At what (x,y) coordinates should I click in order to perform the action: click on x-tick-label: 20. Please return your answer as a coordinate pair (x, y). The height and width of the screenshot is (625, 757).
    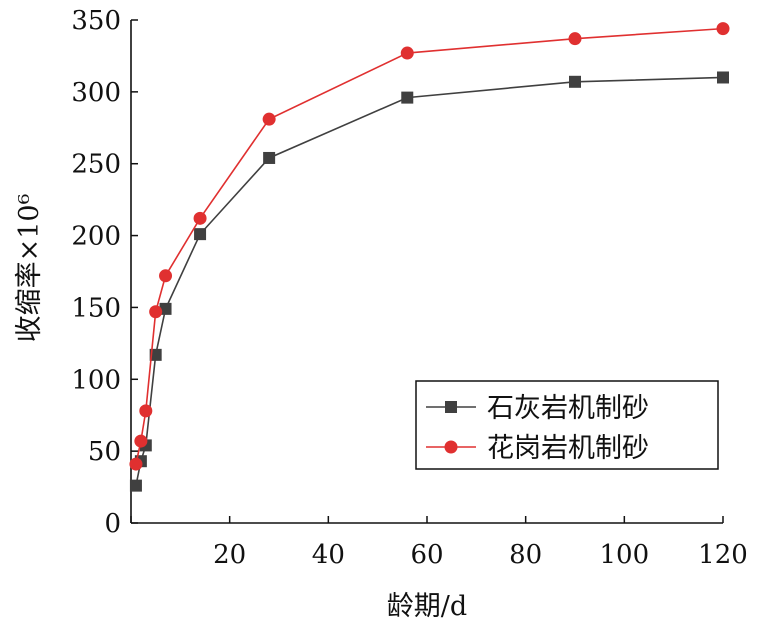
    Looking at the image, I should click on (229, 555).